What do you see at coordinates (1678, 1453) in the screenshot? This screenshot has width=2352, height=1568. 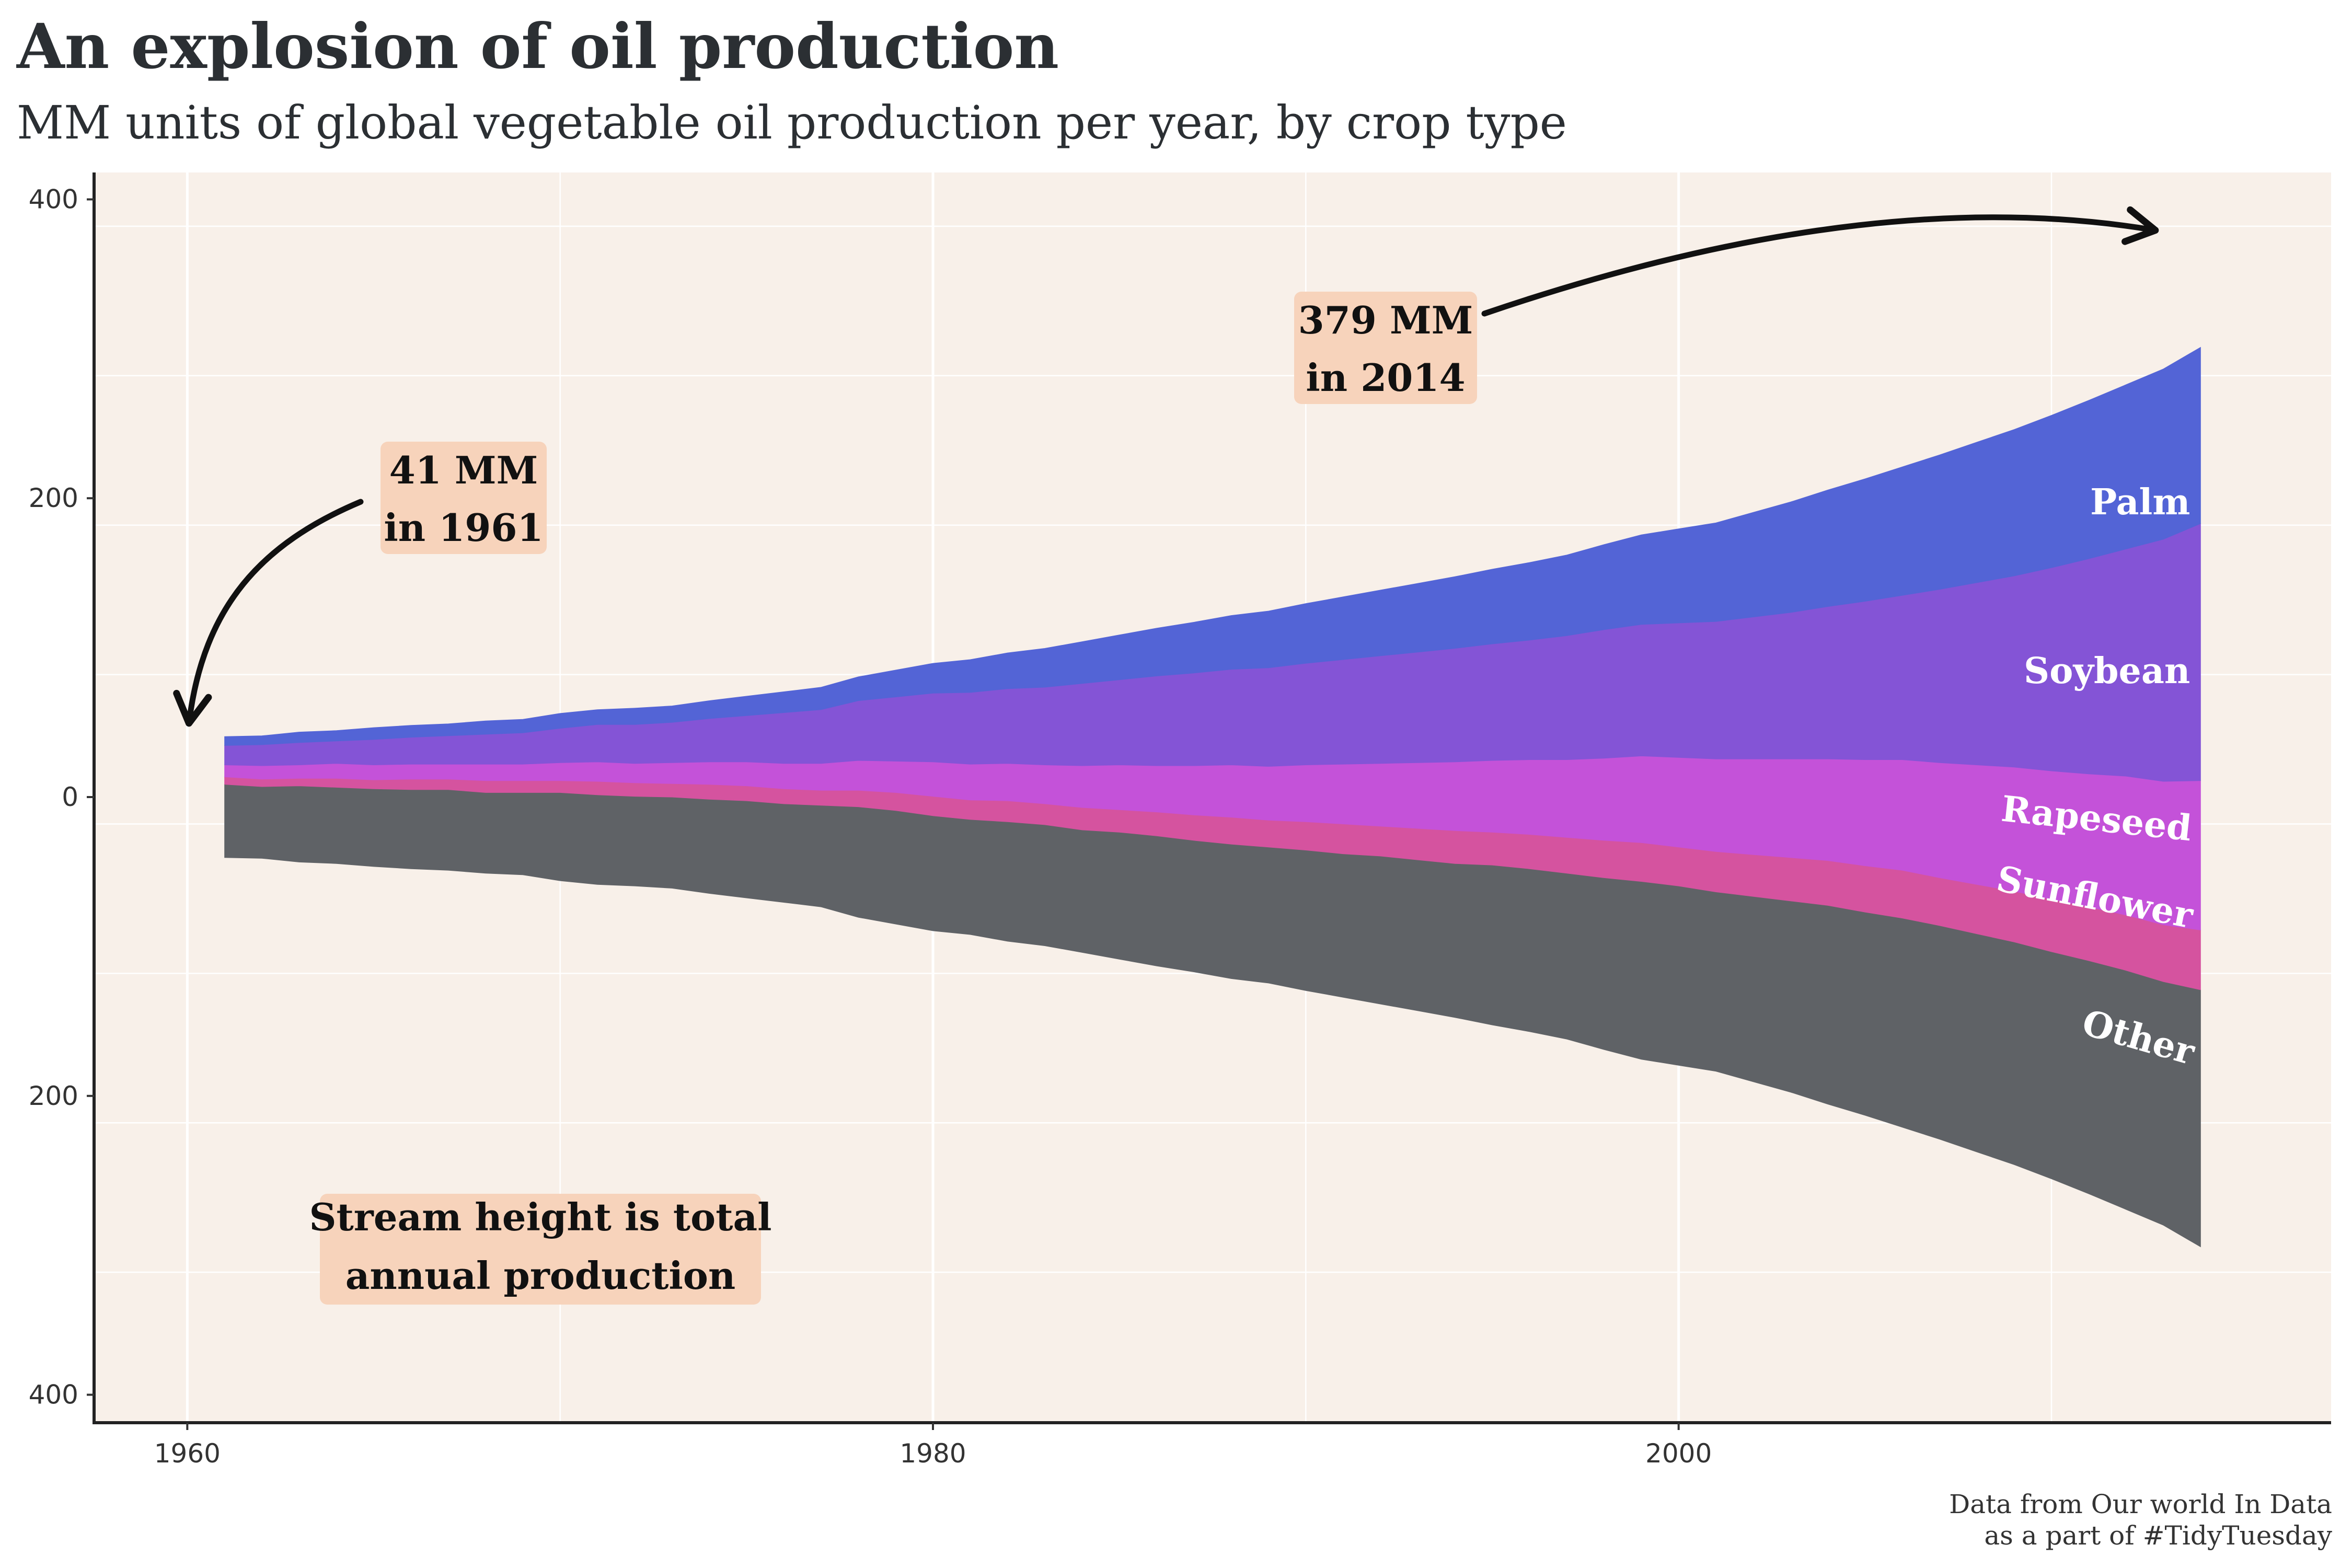 I see `x-tick-label: 2000` at bounding box center [1678, 1453].